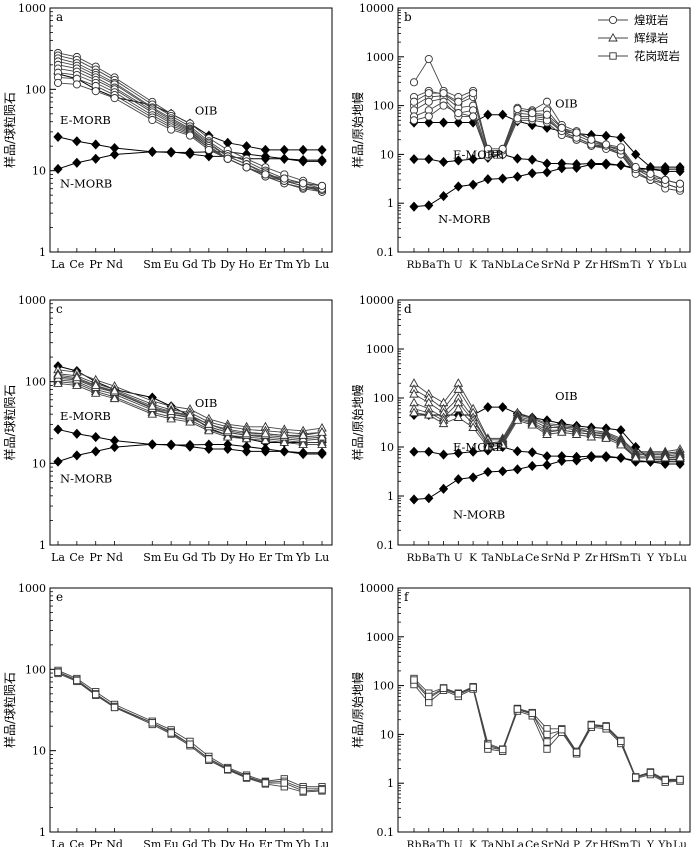 Image resolution: width=700 pixels, height=847 pixels. What do you see at coordinates (209, 842) in the screenshot?
I see `x-tick-label: Tb` at bounding box center [209, 842].